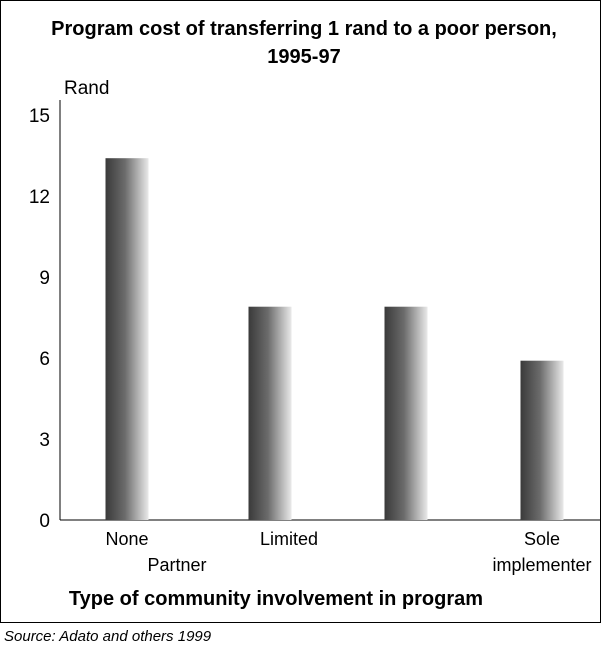  Describe the element at coordinates (126, 539) in the screenshot. I see `category-label: None` at that location.